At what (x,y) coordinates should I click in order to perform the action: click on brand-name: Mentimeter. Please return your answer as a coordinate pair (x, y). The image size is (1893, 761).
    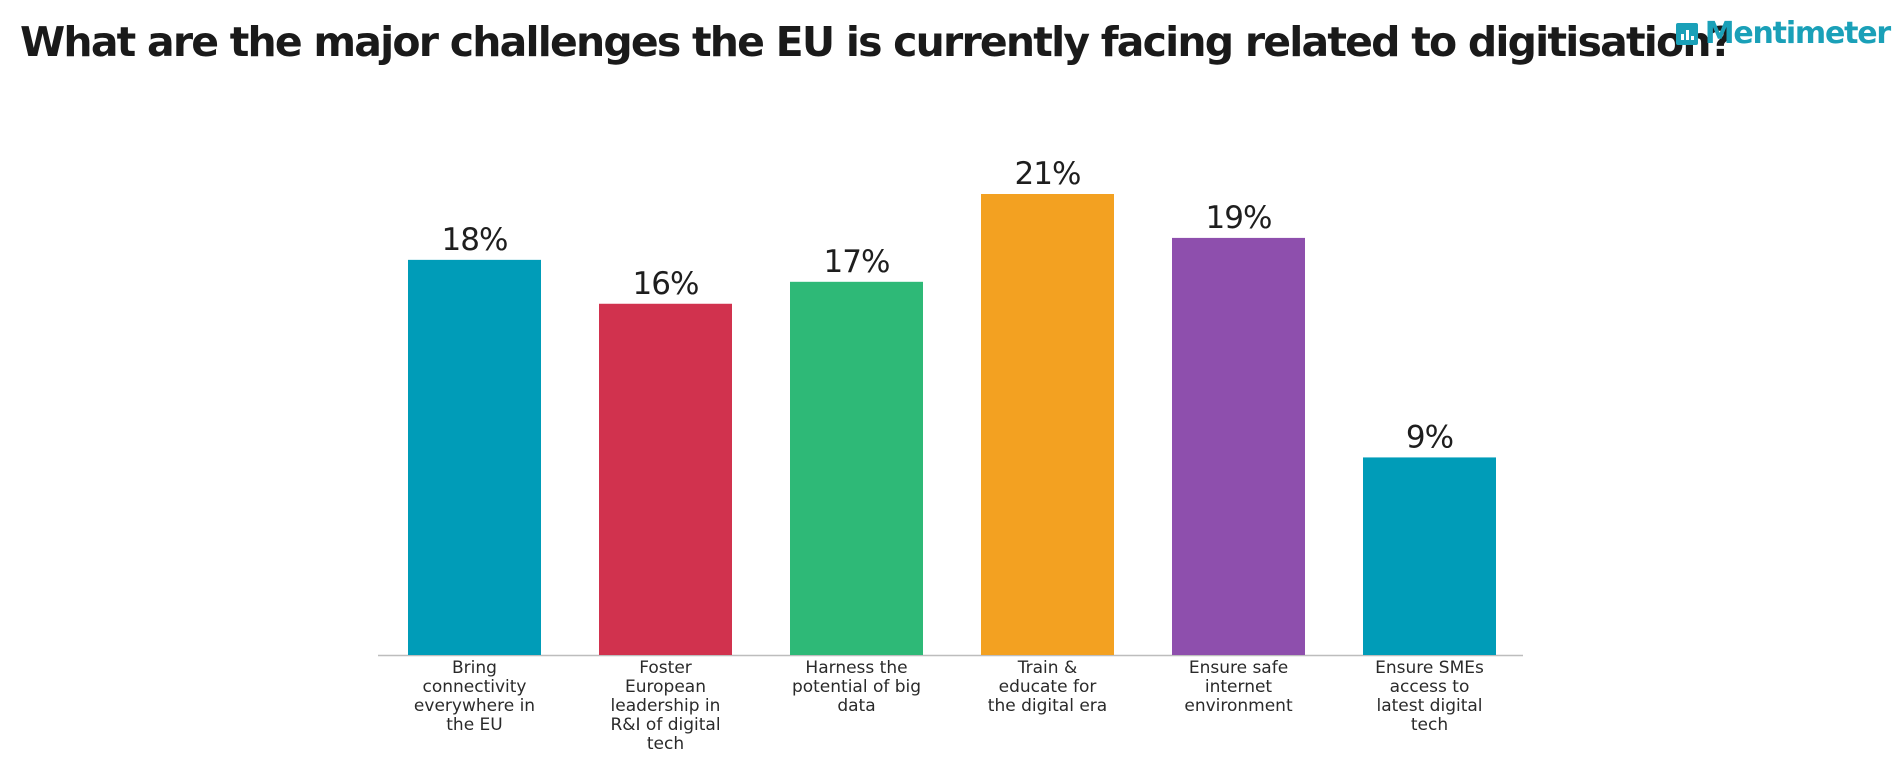
    Looking at the image, I should click on (1797, 33).